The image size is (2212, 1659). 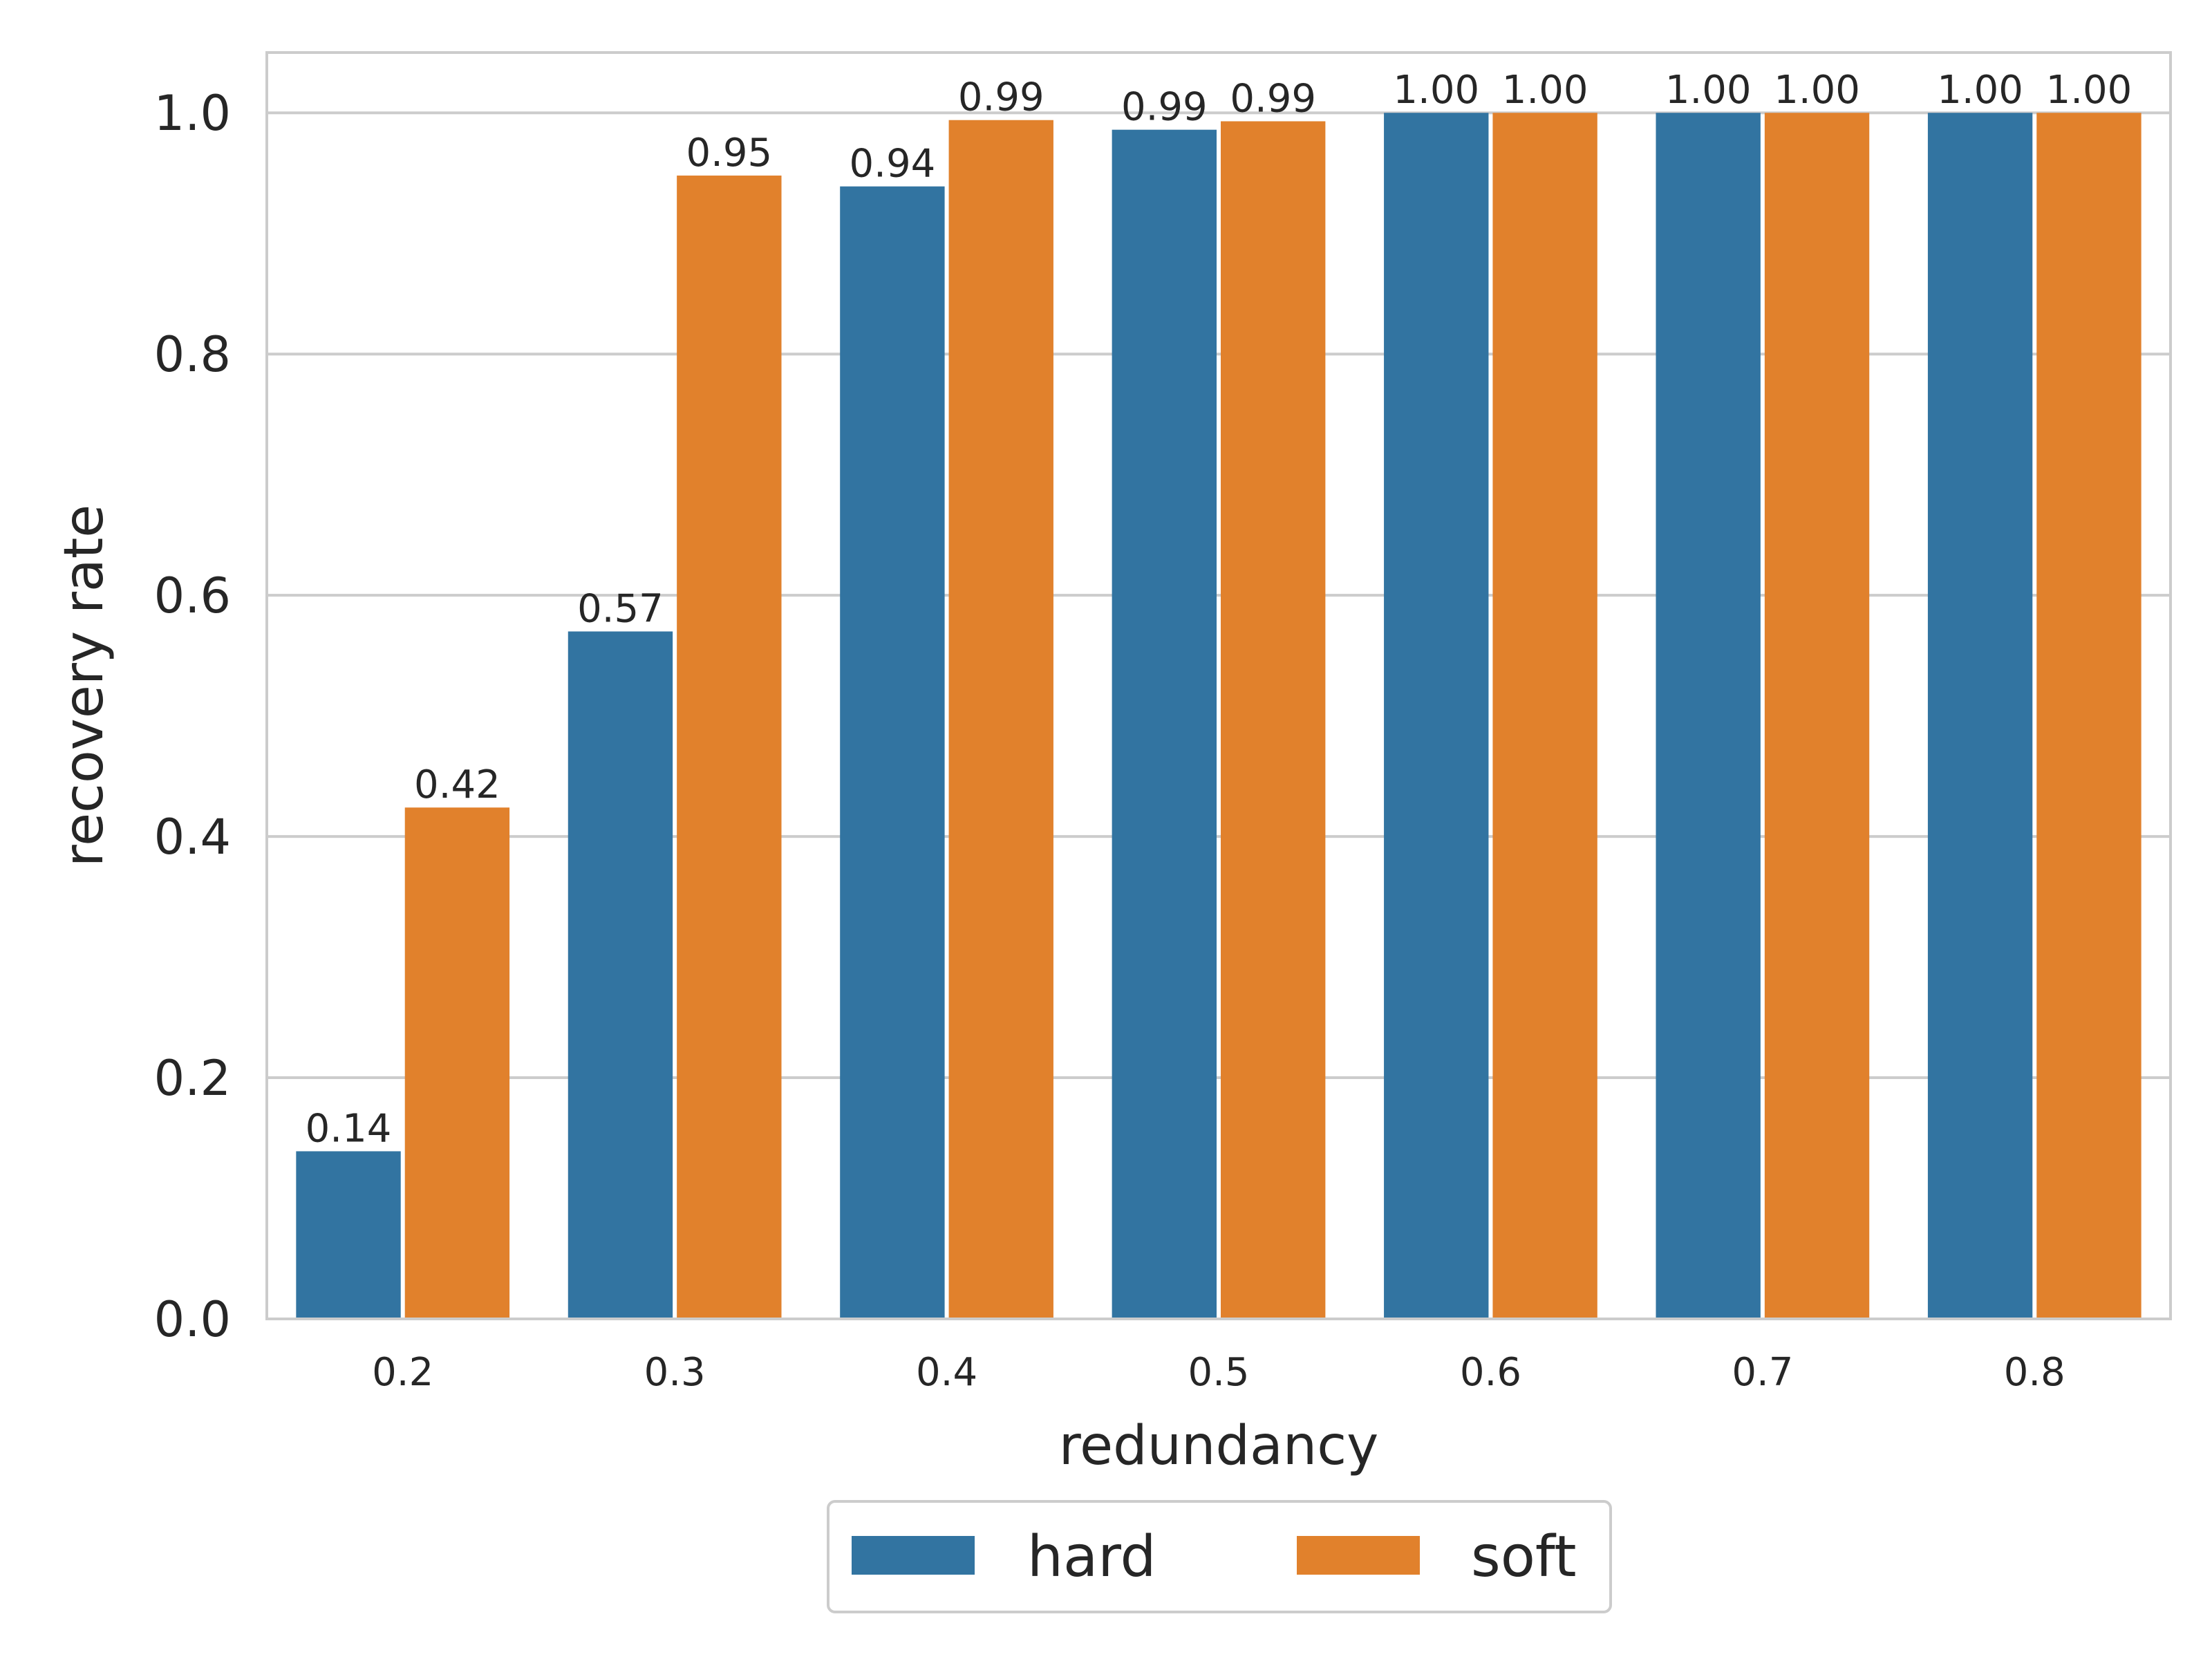 I want to click on x-tick-label: 0.7, so click(x=1762, y=1372).